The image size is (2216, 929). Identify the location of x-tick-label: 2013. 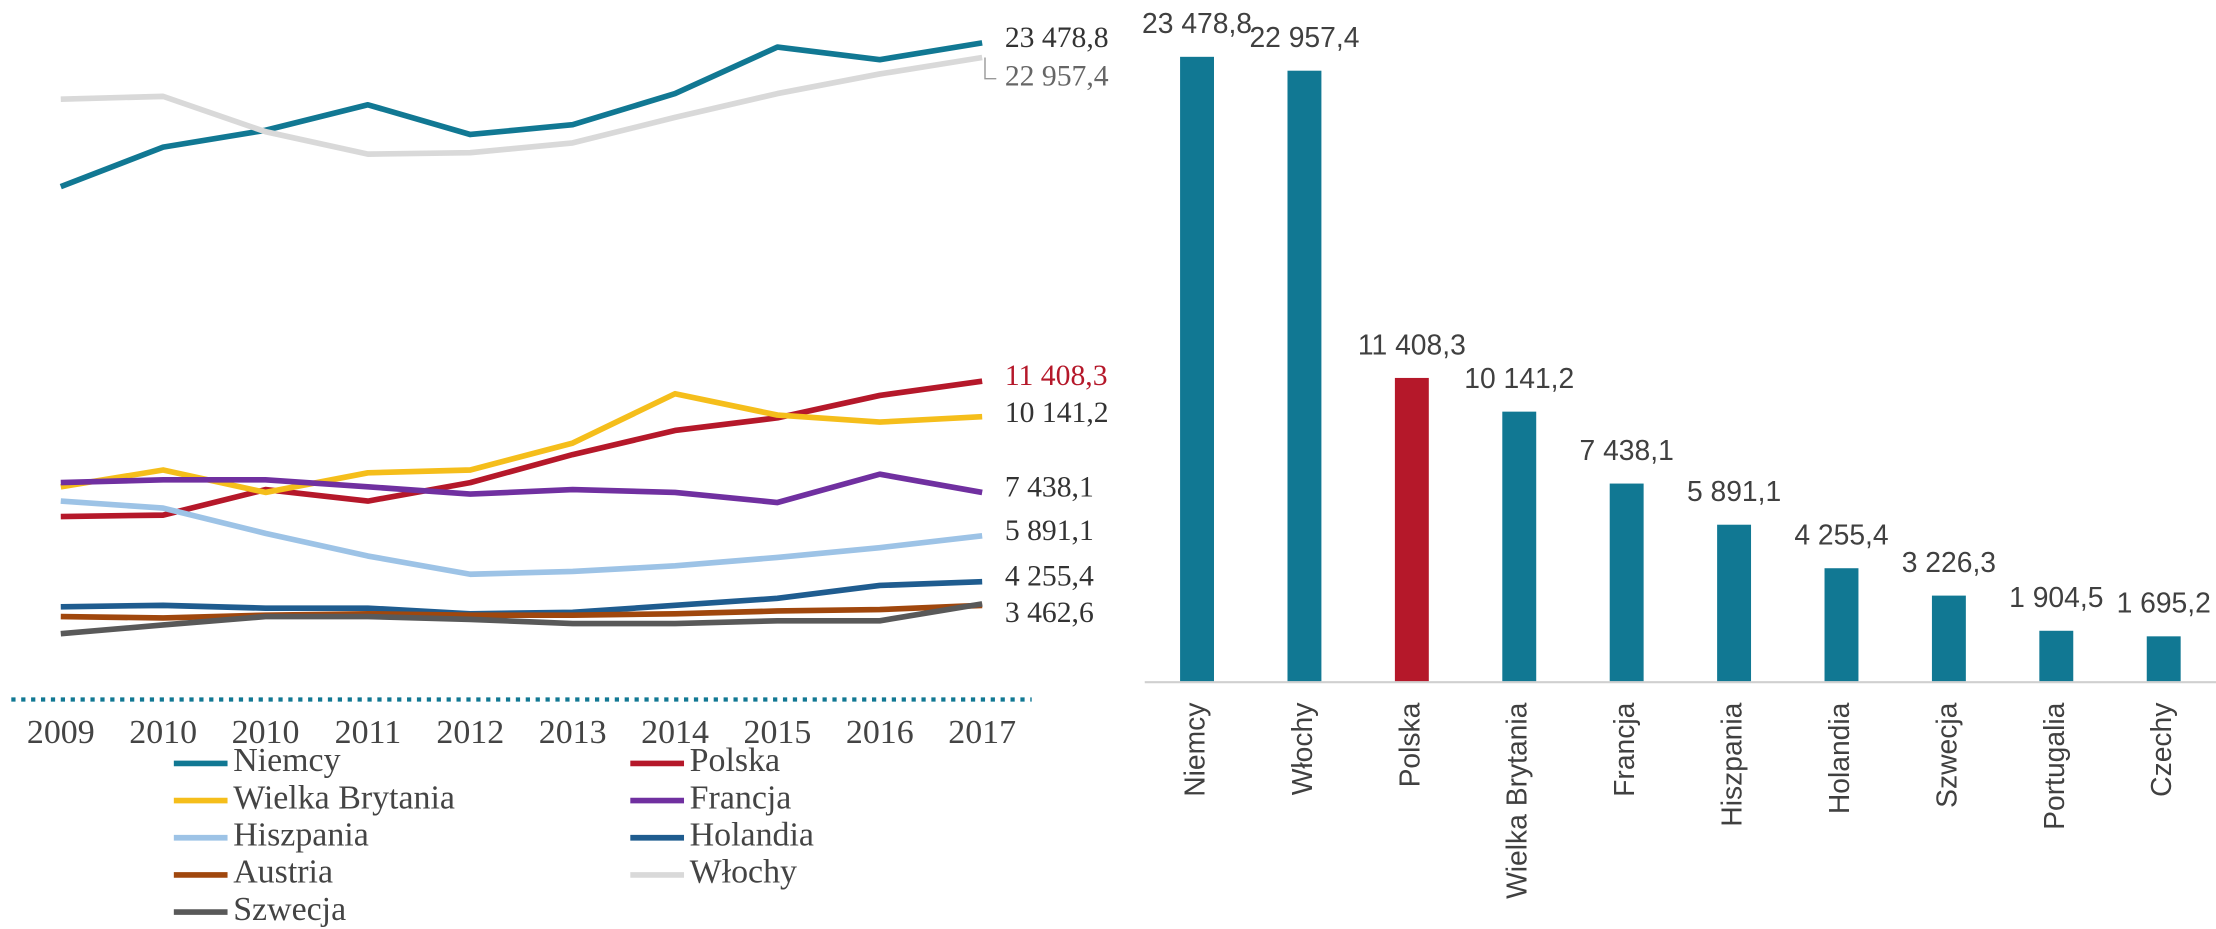
(573, 732).